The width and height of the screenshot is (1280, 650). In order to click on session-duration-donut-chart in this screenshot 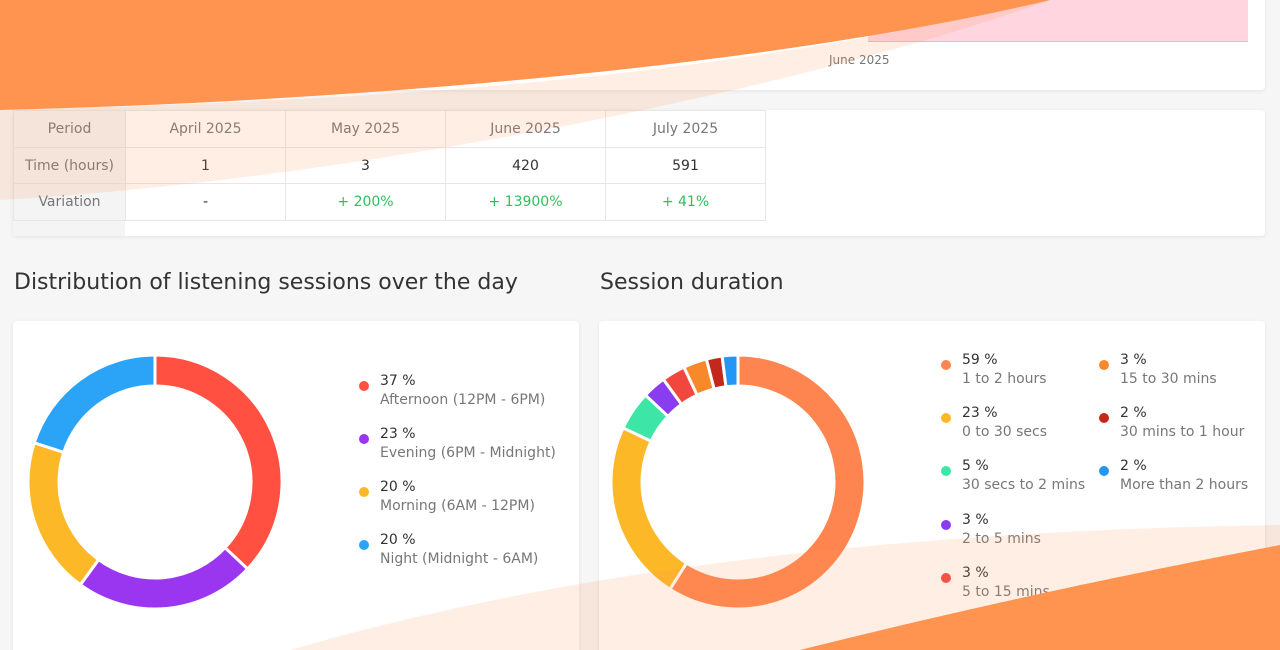, I will do `click(738, 482)`.